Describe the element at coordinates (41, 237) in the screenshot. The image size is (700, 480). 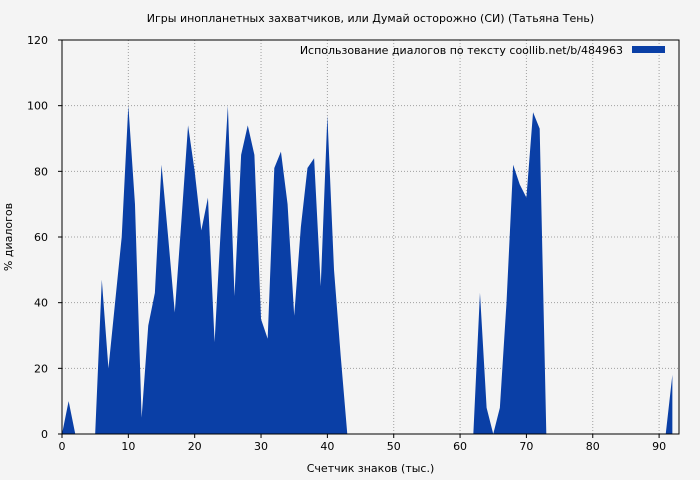
I see `y-tick-label: 60` at that location.